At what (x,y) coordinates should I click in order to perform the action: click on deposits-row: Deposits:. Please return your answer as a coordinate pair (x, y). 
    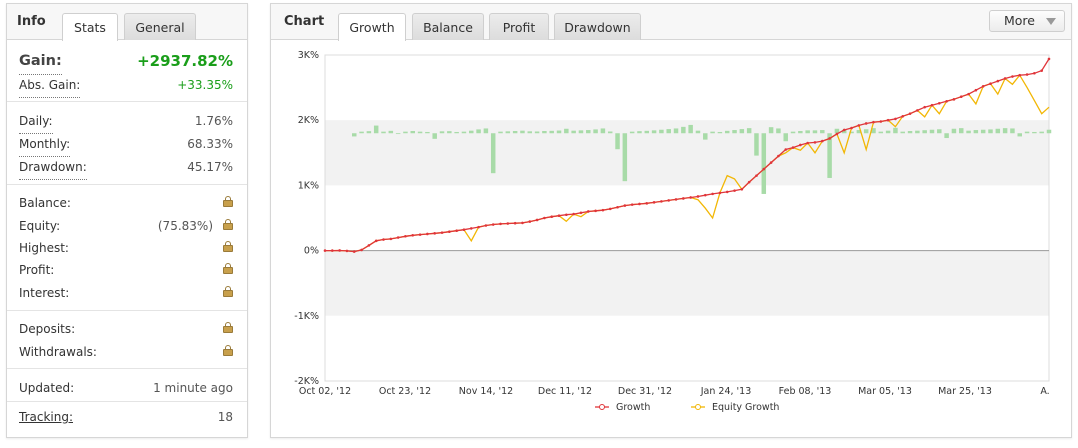
    Looking at the image, I should click on (126, 329).